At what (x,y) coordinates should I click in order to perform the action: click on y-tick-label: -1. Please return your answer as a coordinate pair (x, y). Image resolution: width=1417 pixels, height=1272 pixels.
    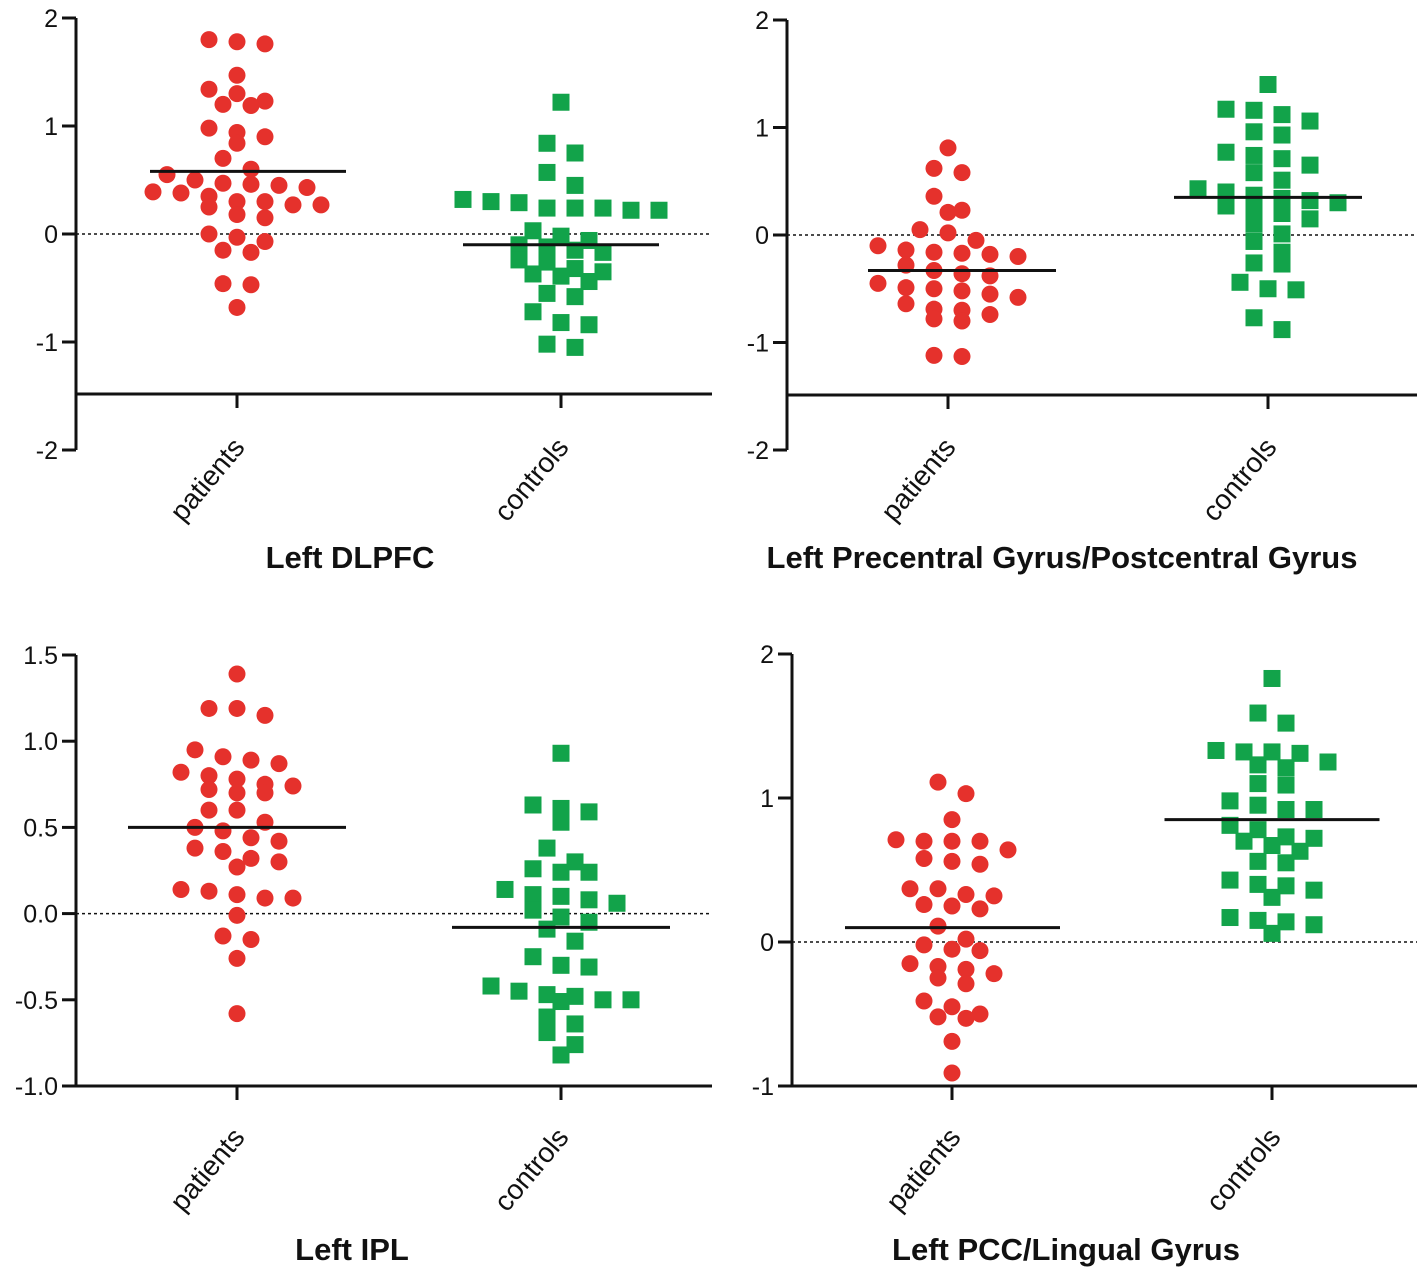
    Looking at the image, I should click on (47, 343).